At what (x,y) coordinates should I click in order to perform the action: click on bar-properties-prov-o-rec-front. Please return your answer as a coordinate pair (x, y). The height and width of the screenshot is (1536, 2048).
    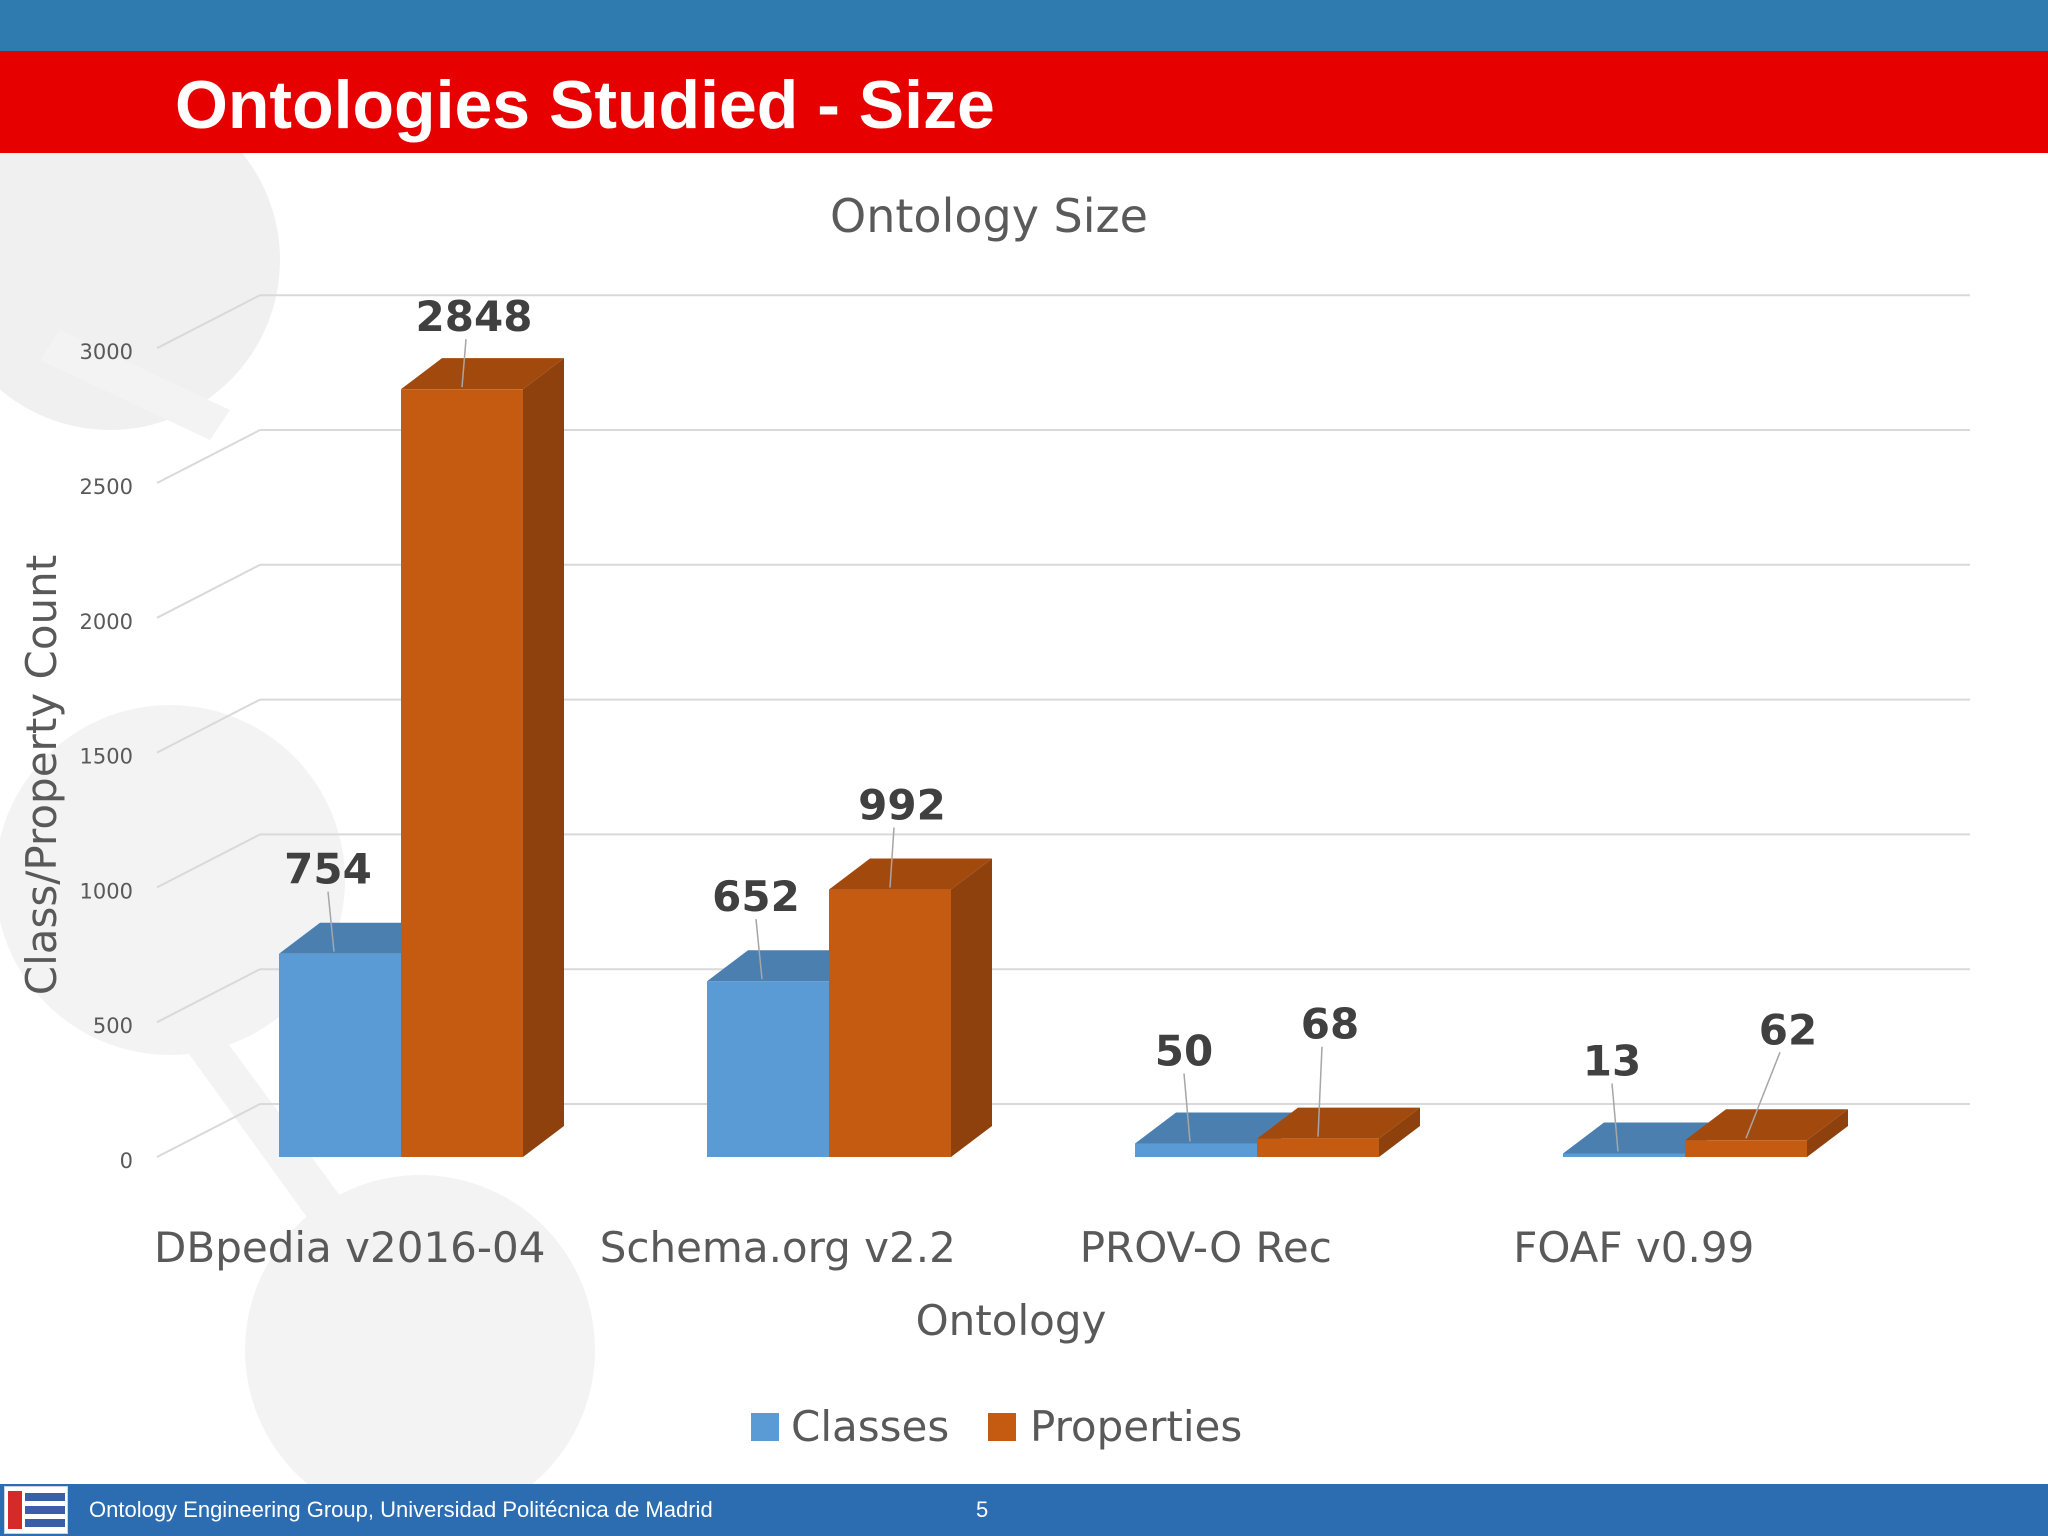
    Looking at the image, I should click on (1318, 1147).